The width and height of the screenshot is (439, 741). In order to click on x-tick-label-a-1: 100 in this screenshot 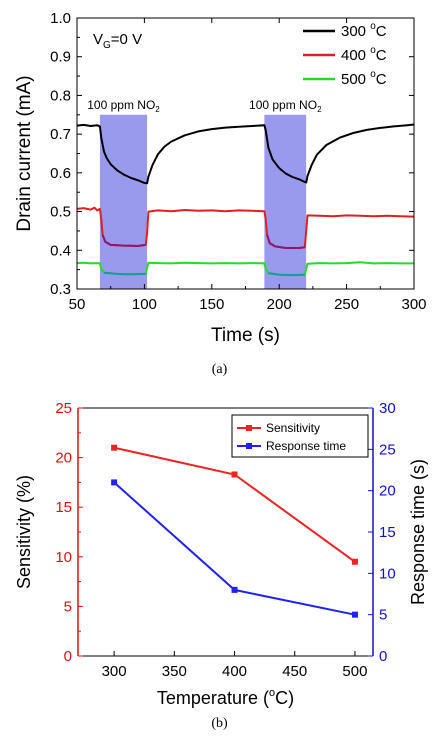, I will do `click(144, 304)`.